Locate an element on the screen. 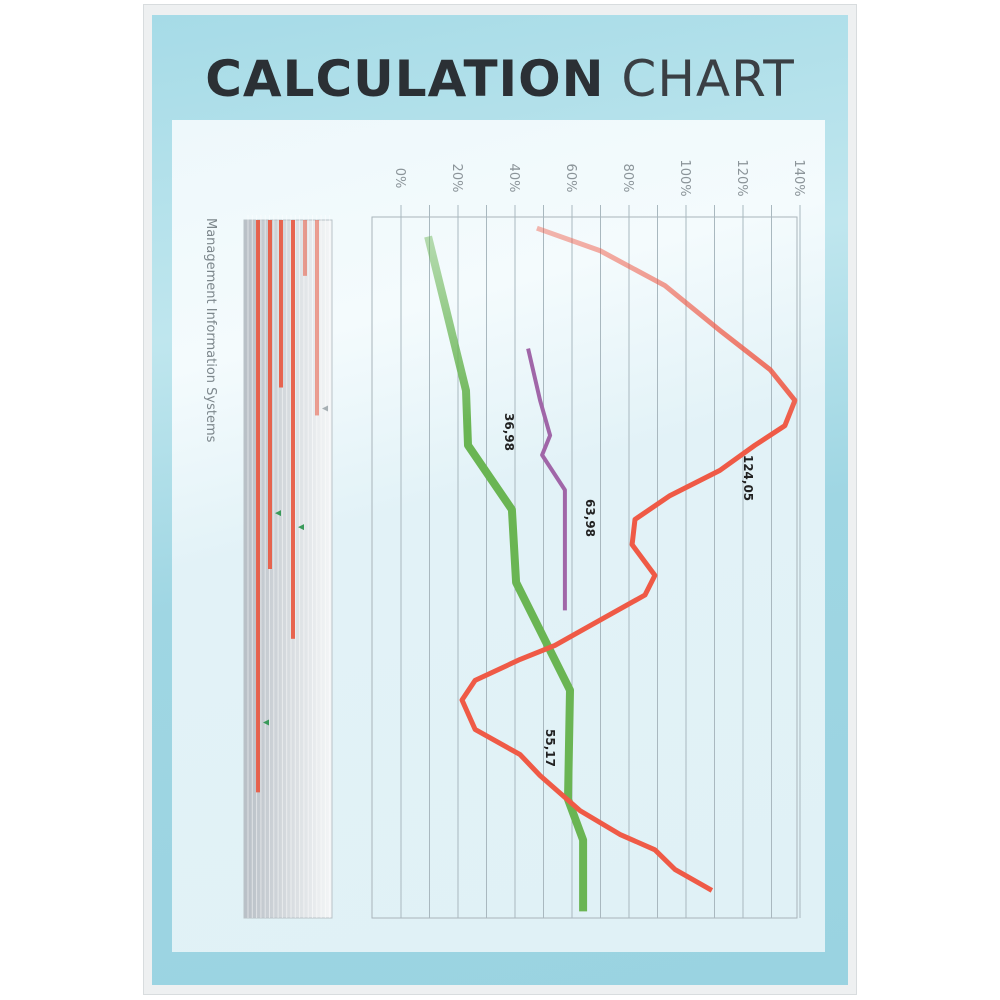 The width and height of the screenshot is (1000, 1000). data-label: 124,05 is located at coordinates (748, 478).